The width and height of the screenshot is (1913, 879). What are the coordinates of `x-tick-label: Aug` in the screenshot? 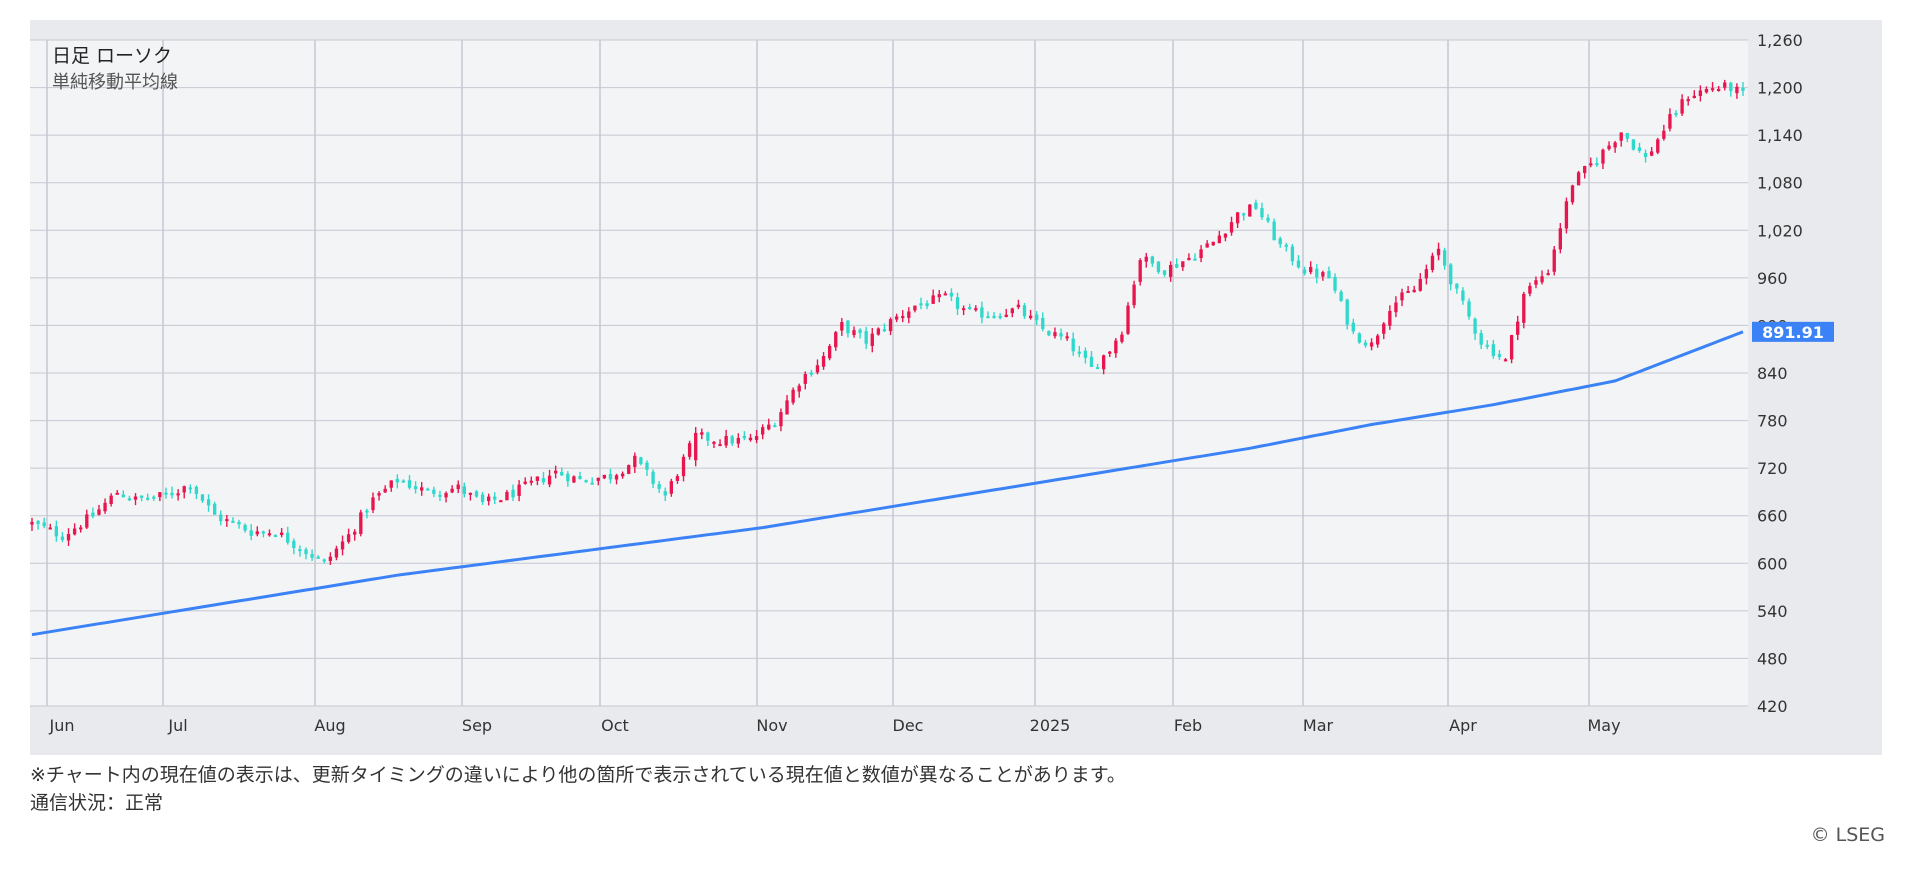 It's located at (329, 725).